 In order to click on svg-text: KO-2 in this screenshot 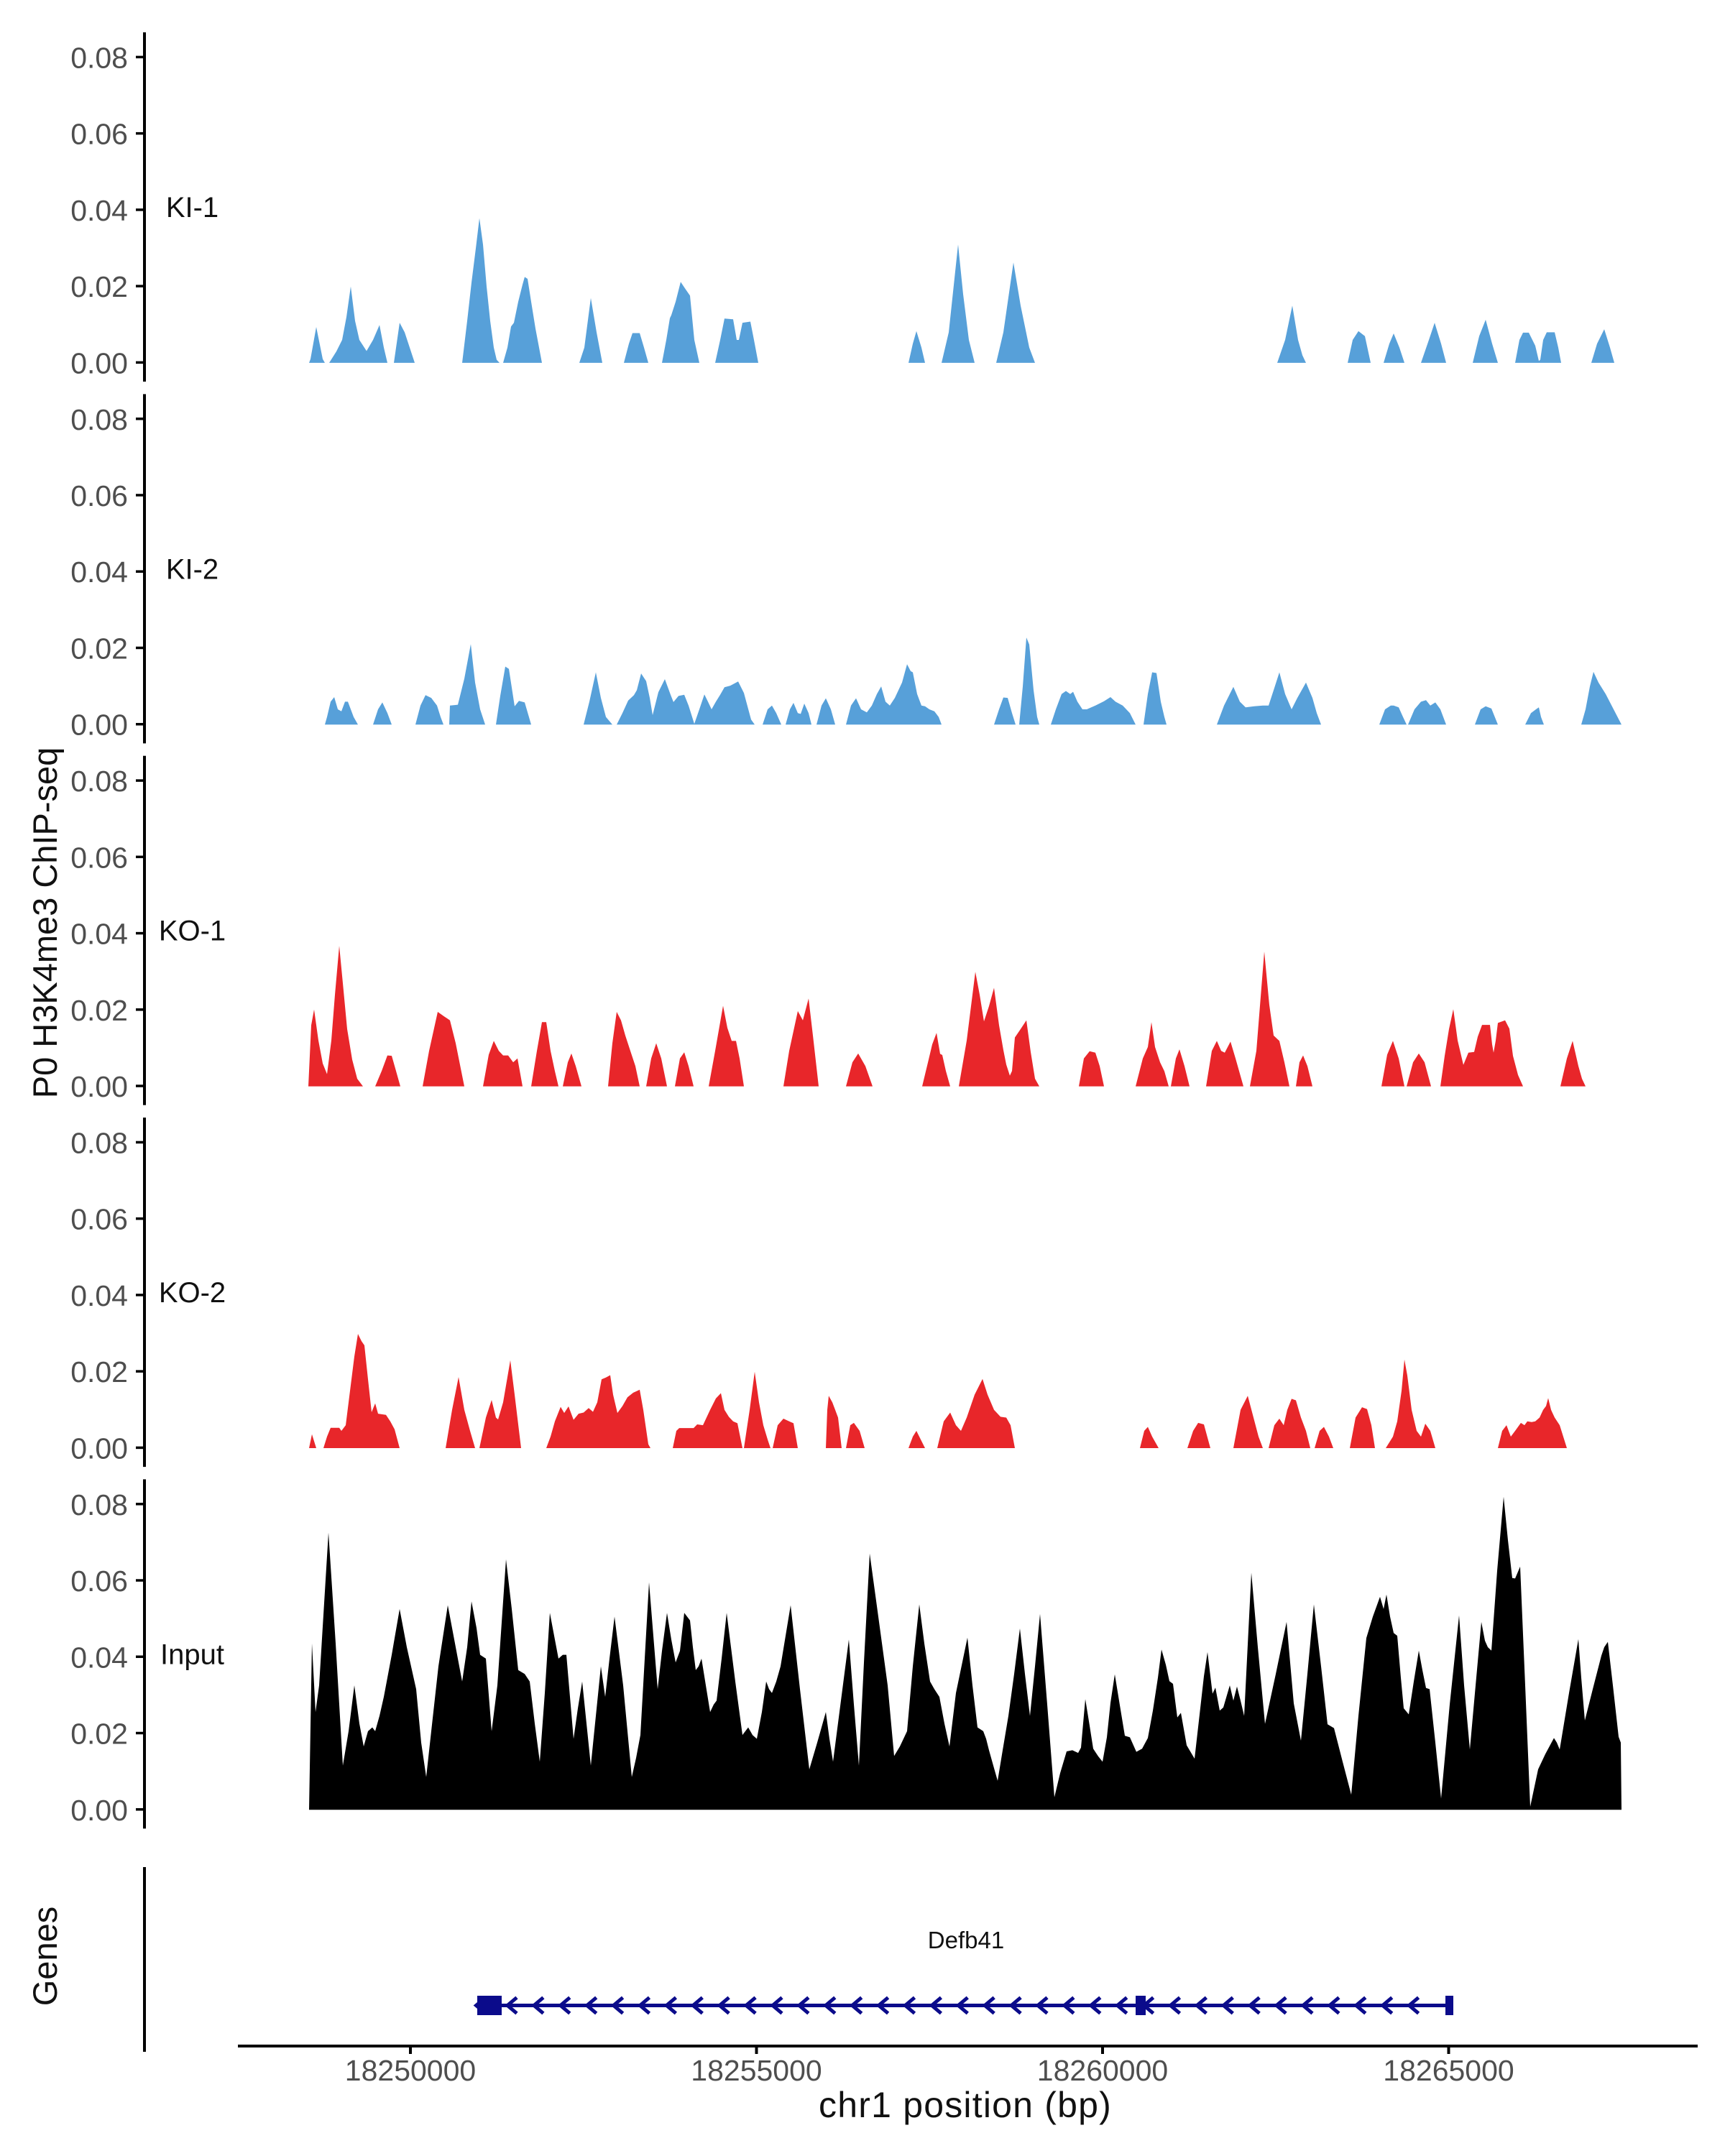, I will do `click(192, 1293)`.